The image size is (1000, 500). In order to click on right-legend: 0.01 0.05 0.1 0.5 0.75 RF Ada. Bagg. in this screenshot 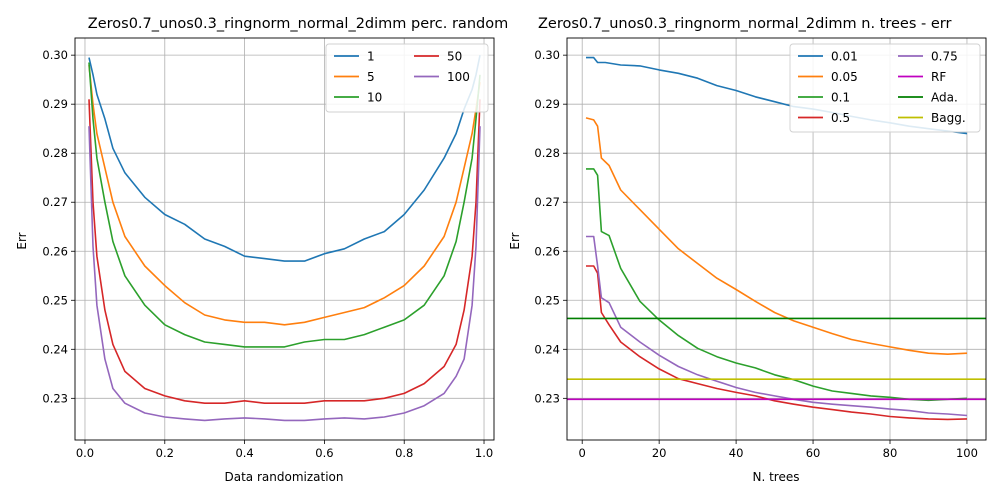, I will do `click(885, 88)`.